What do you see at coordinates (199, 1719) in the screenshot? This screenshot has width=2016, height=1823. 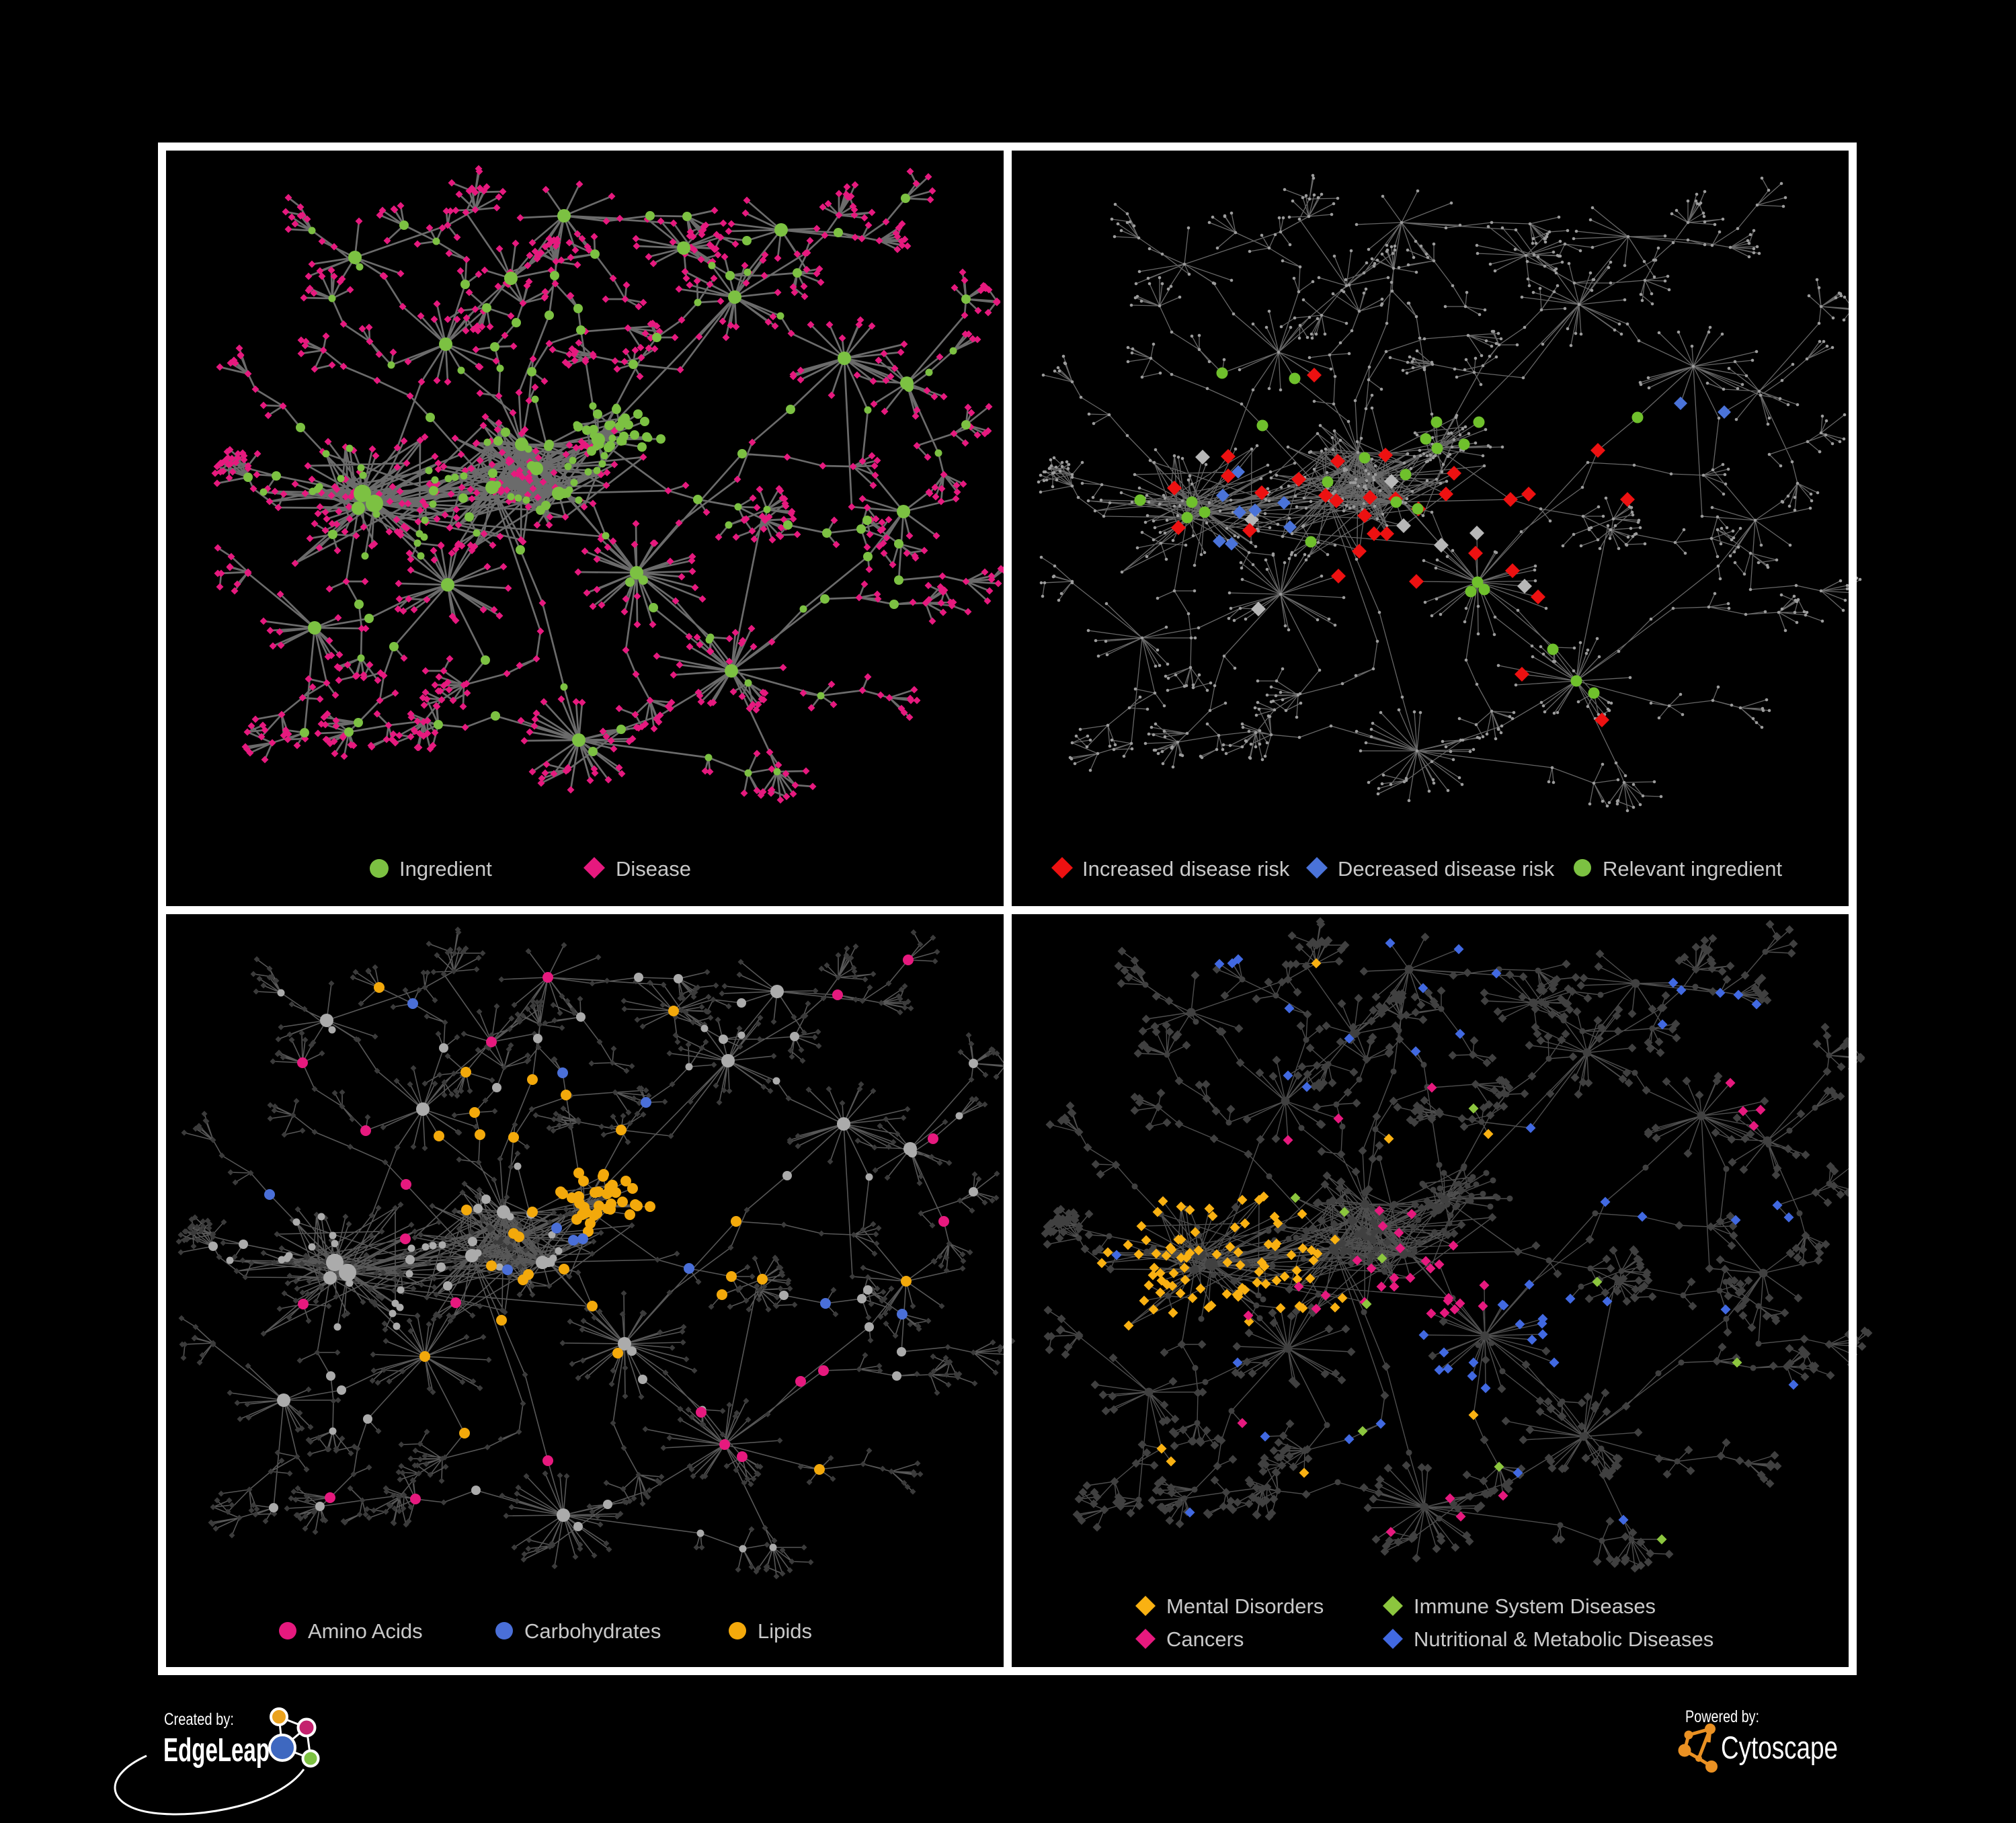 I see `svg-text: Created by:` at bounding box center [199, 1719].